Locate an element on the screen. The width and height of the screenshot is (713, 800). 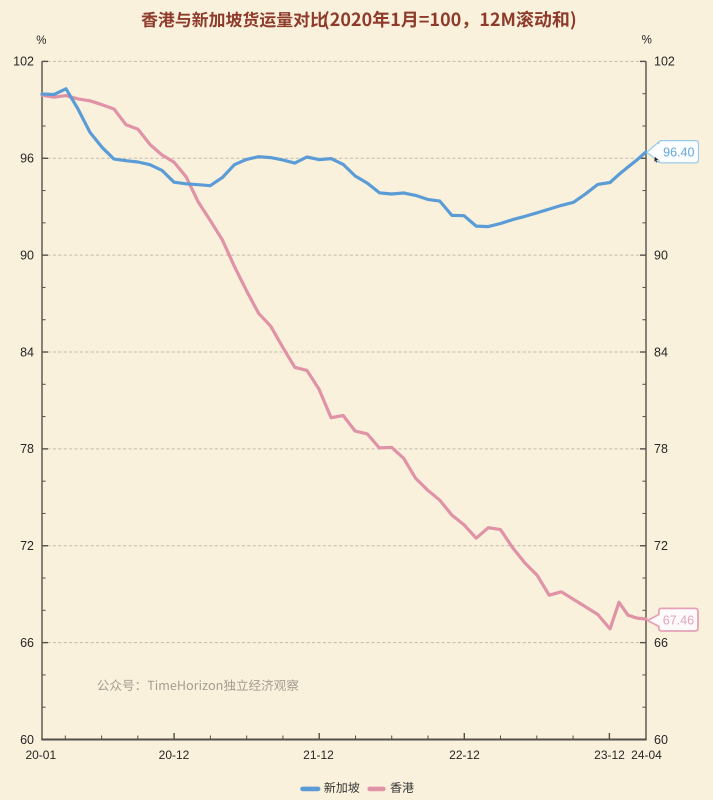
svg-text: 20-01 is located at coordinates (40, 755).